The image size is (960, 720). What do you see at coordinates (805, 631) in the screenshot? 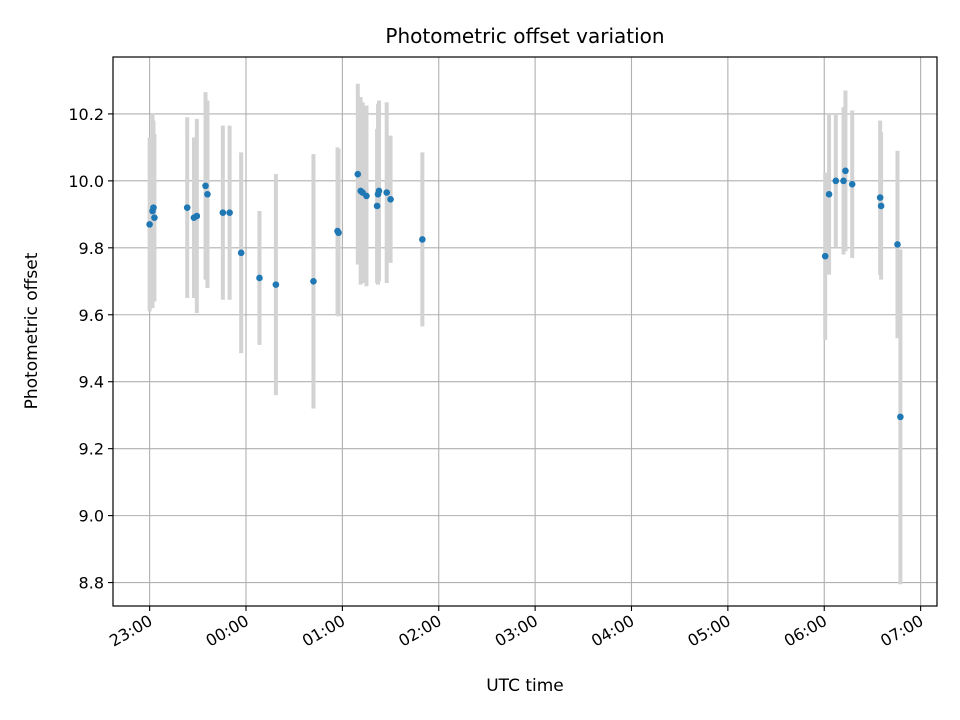
I see `x-tick-label: 06:00` at bounding box center [805, 631].